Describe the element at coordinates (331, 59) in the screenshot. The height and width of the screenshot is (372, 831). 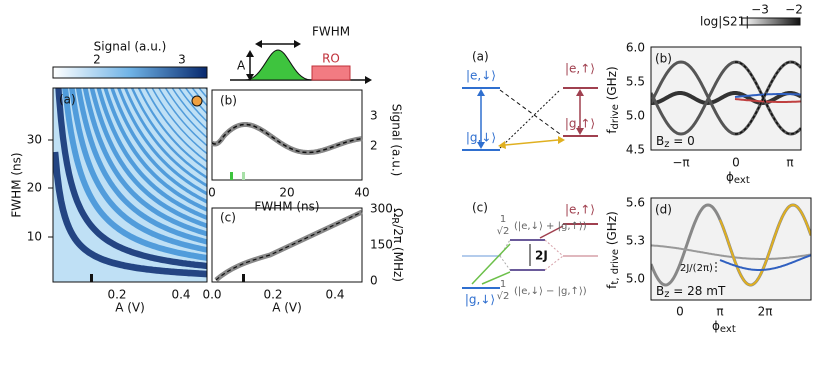
I see `readout-label: RO` at that location.